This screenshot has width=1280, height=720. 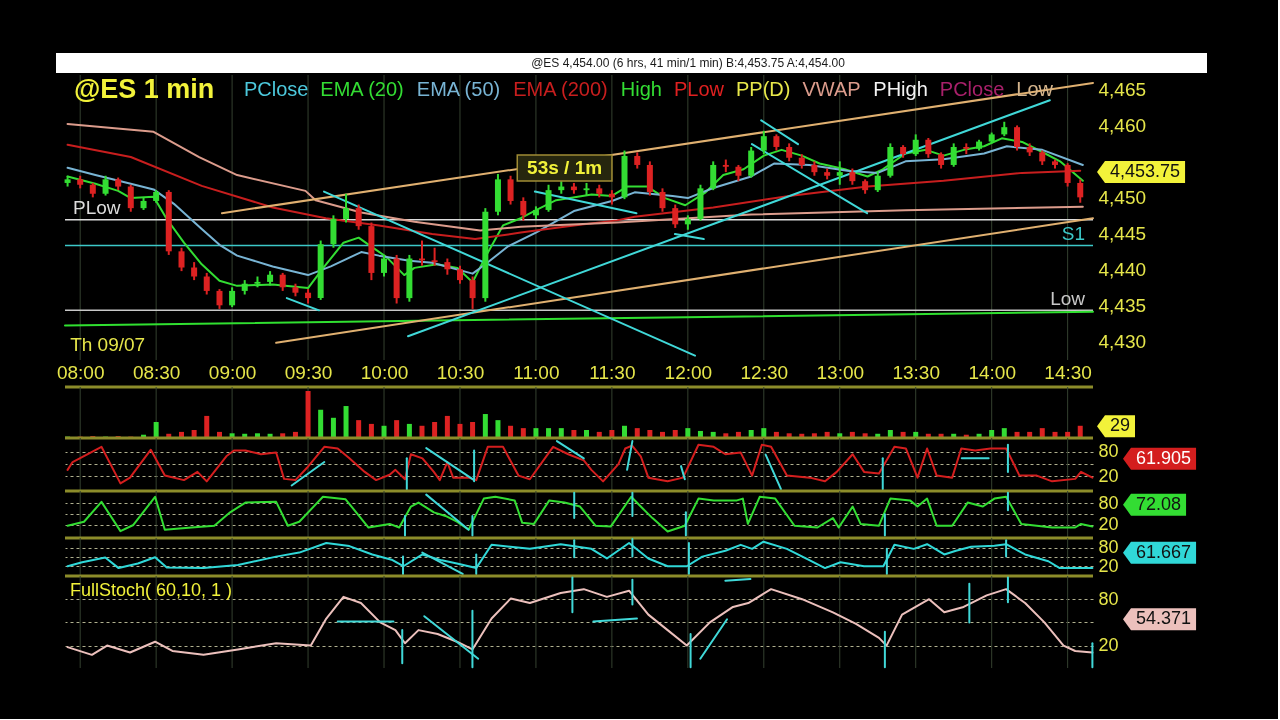 What do you see at coordinates (764, 372) in the screenshot?
I see `x-tick-label: 12:30` at bounding box center [764, 372].